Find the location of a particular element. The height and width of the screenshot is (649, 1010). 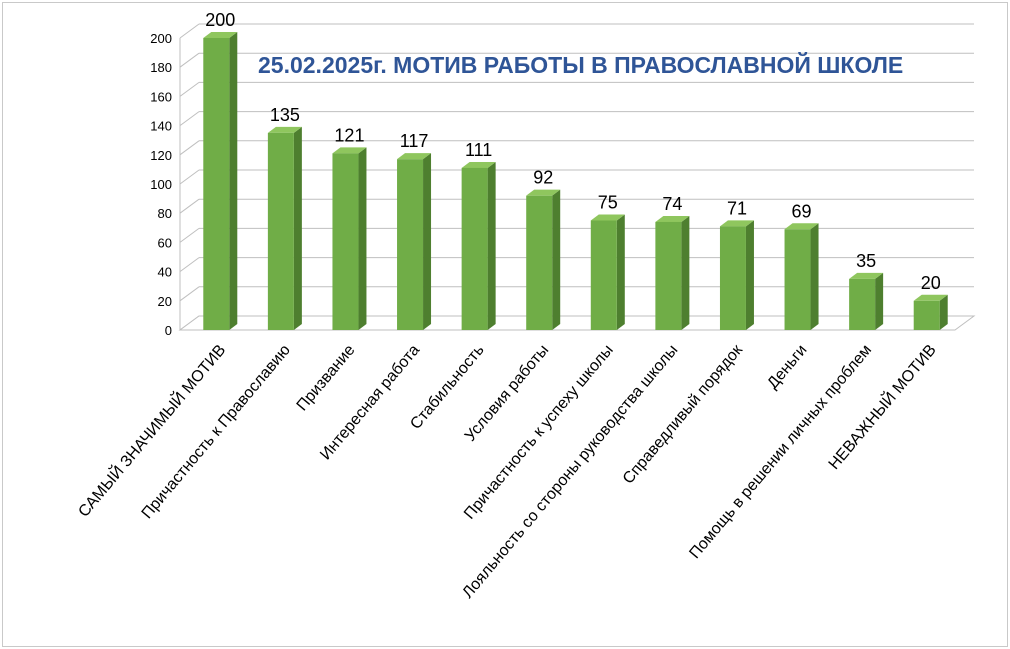

y-tick-label: 140 is located at coordinates (161, 126).